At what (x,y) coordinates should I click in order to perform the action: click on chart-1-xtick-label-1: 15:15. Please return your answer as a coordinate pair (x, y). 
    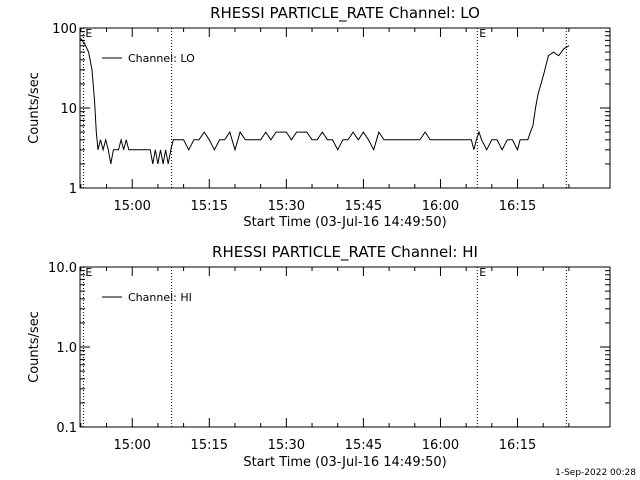
    Looking at the image, I should click on (209, 445).